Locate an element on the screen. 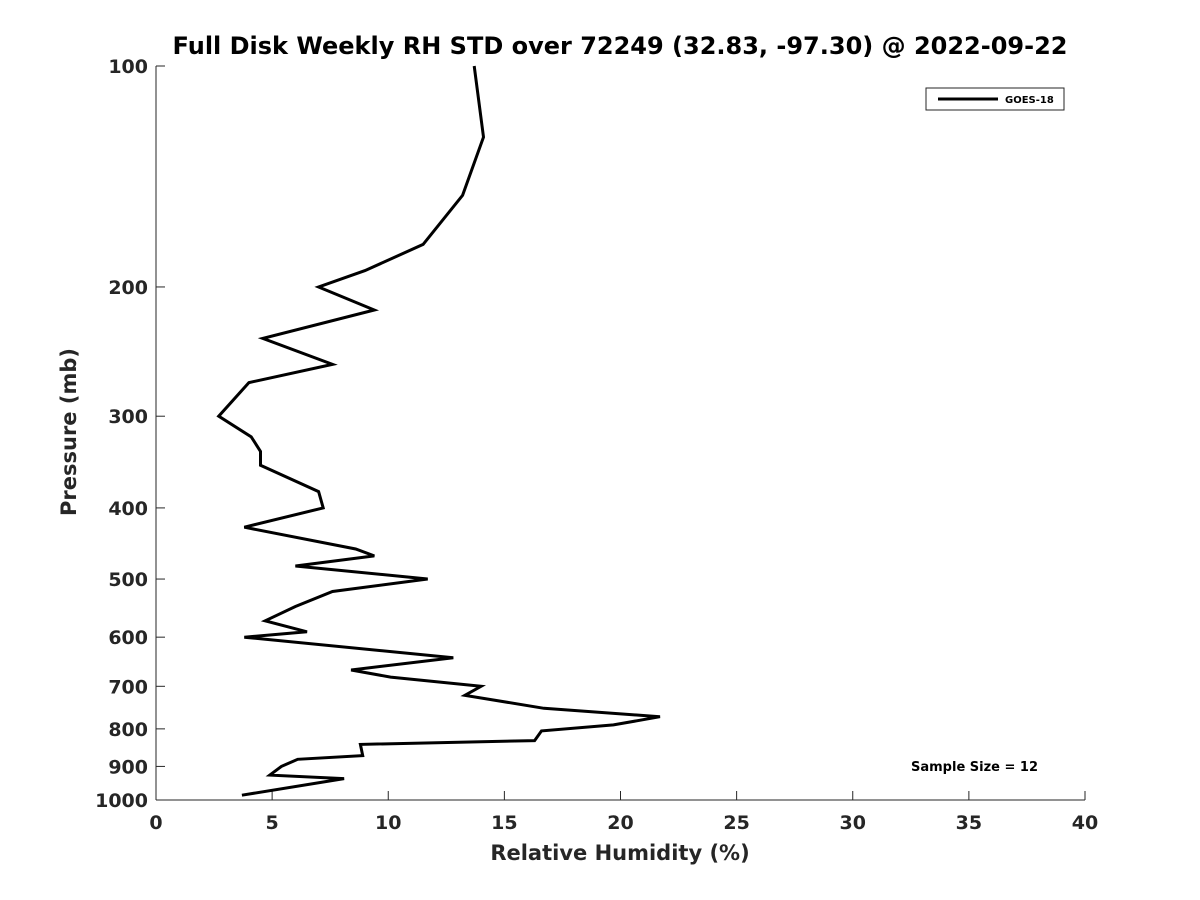 This screenshot has width=1200, height=900. y-axis-label: Pressure (mb) is located at coordinates (69, 432).